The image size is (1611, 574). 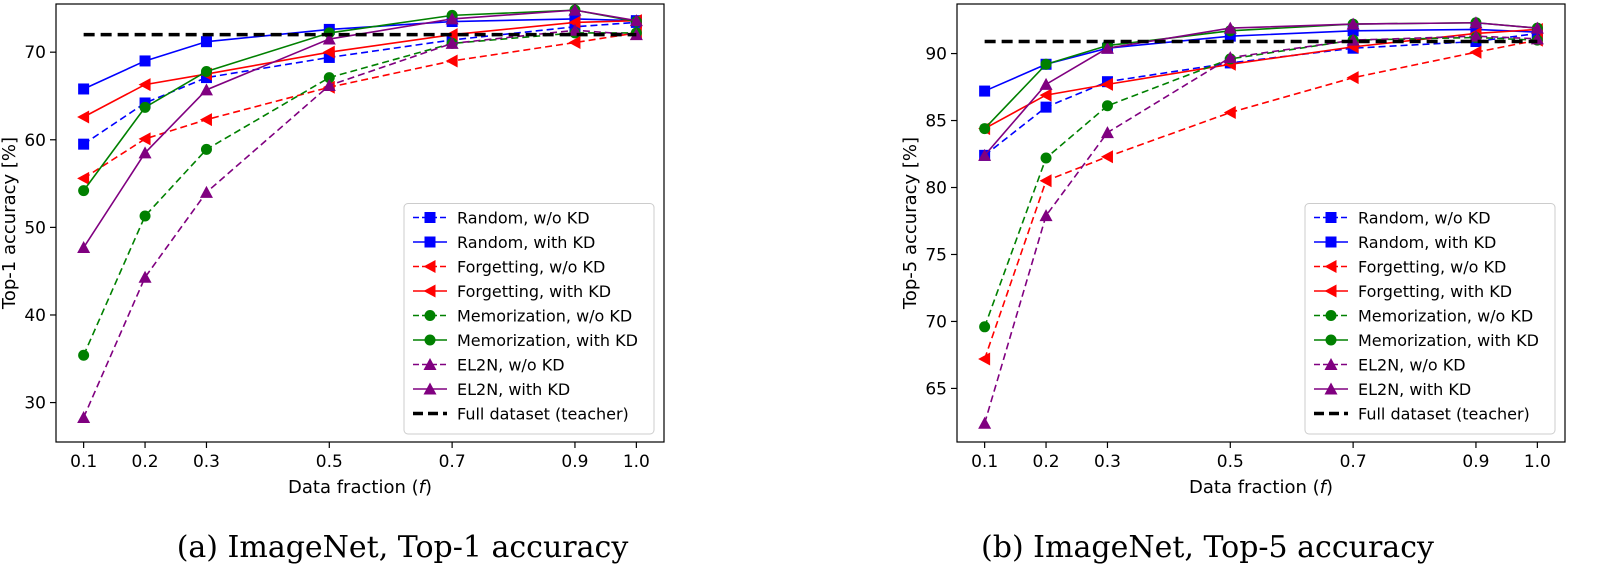 I want to click on legend-label: EL2N, w/o KD, so click(x=511, y=365).